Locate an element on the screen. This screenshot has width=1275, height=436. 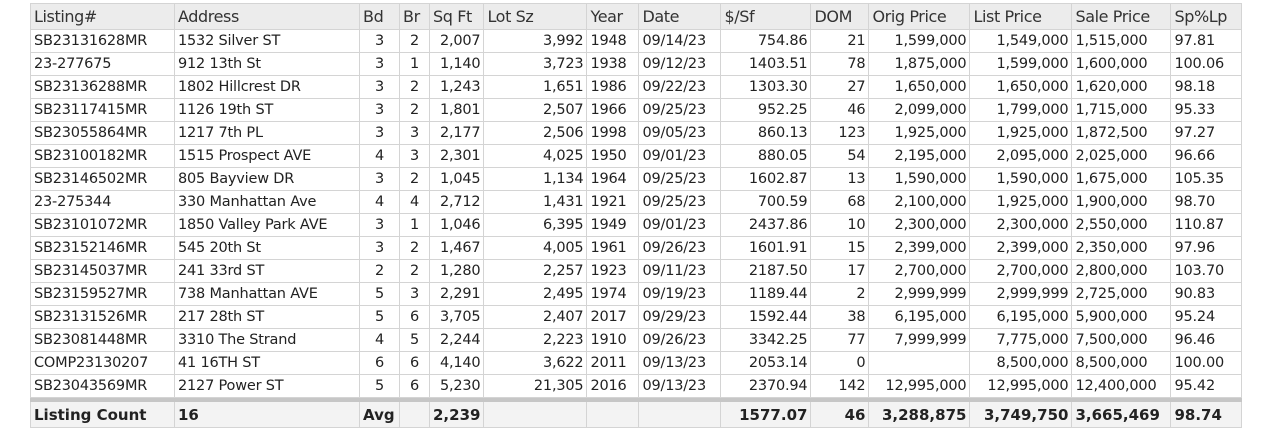
cell-list-price: 2,399,000 is located at coordinates (1021, 248).